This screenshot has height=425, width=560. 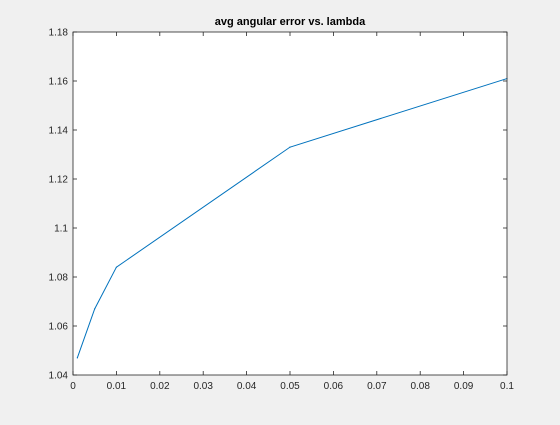 What do you see at coordinates (73, 386) in the screenshot?
I see `x-tick-label: 0` at bounding box center [73, 386].